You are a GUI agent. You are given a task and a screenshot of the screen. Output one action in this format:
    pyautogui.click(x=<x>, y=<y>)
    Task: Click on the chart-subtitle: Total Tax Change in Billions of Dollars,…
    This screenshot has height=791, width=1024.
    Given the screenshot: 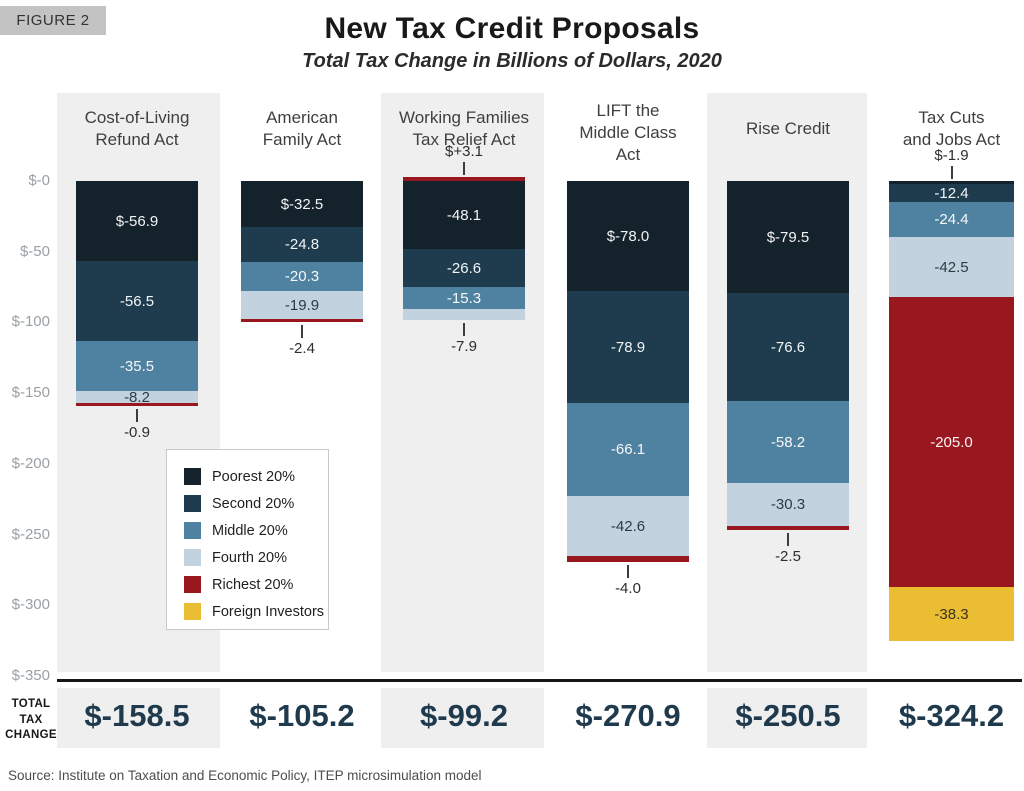 What is the action you would take?
    pyautogui.click(x=512, y=61)
    